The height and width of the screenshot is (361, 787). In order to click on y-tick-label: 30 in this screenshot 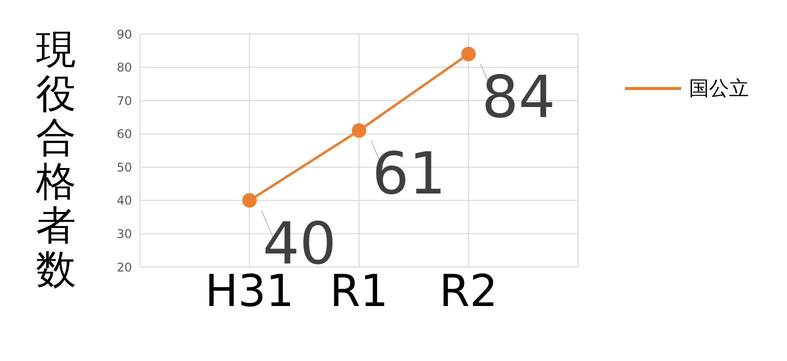, I will do `click(124, 233)`.